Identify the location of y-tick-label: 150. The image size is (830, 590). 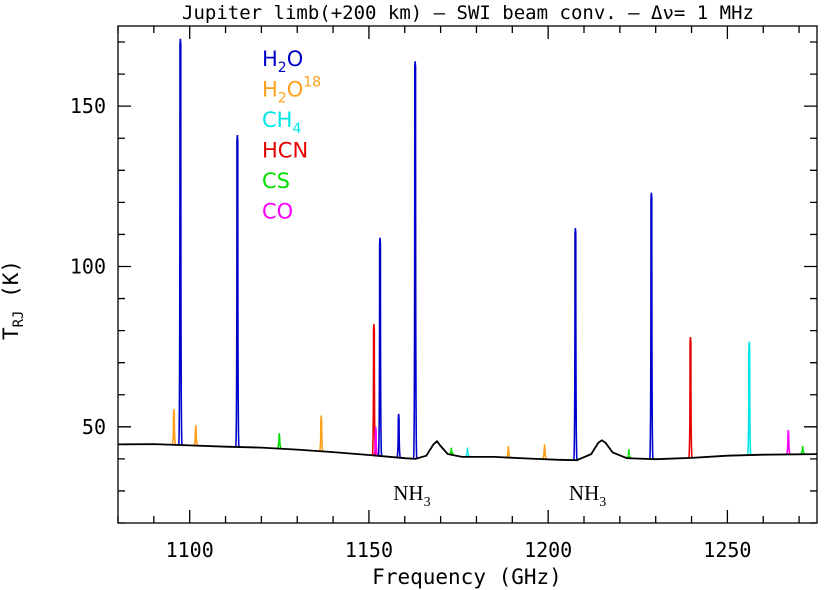
(88, 106).